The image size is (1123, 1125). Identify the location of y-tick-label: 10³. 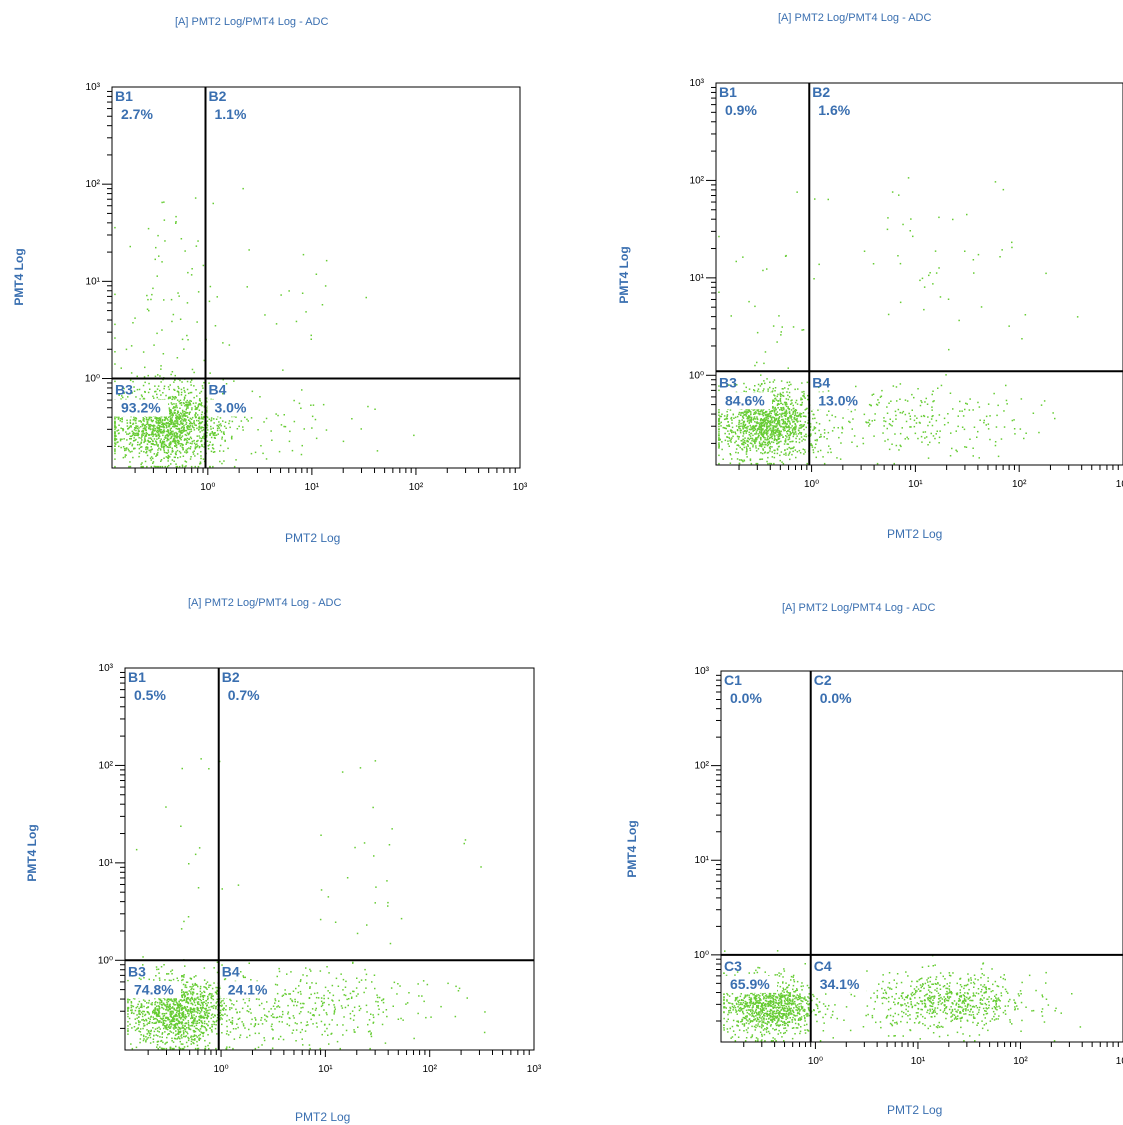
(697, 83).